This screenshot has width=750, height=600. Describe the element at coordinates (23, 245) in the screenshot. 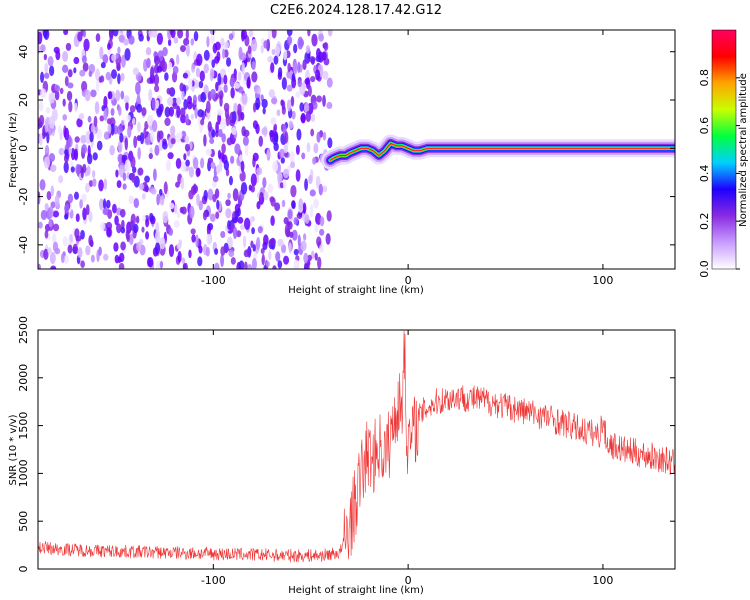

I see `spectrogram-y-tick-label: -40` at that location.